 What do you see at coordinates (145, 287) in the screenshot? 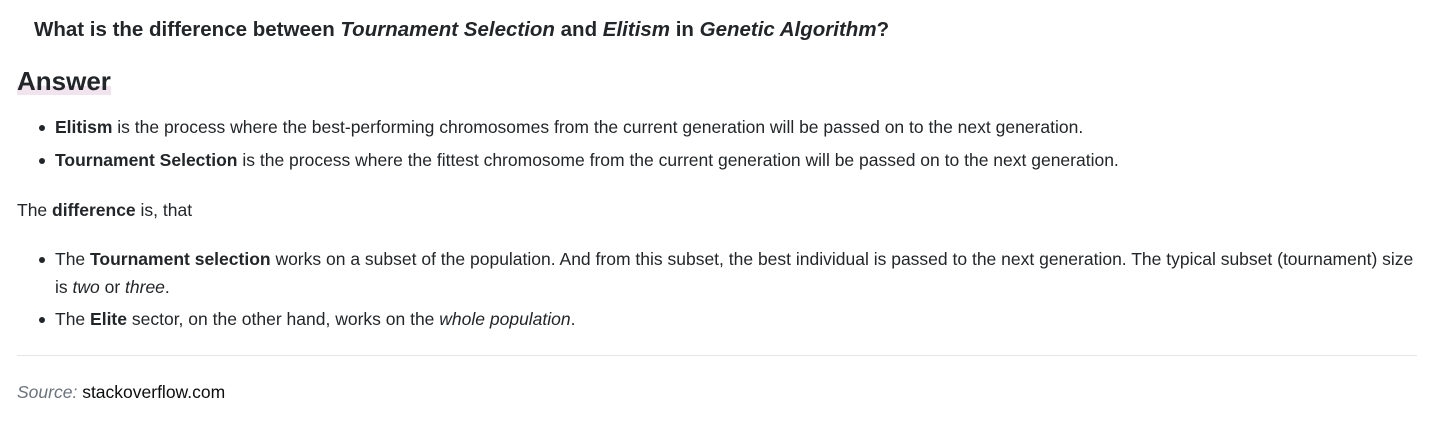
I see `emphasis-text: three` at bounding box center [145, 287].